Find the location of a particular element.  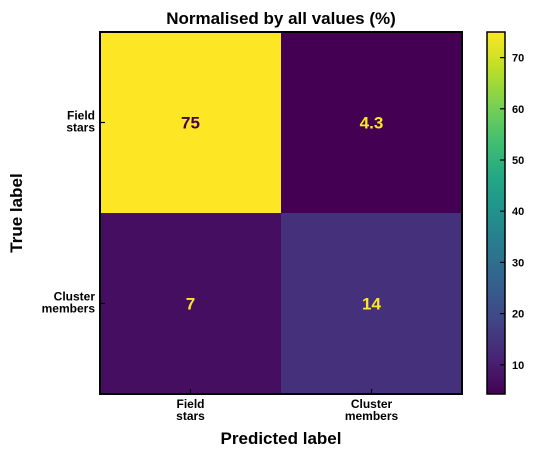

colorbar-tick-label: 50 is located at coordinates (518, 161).